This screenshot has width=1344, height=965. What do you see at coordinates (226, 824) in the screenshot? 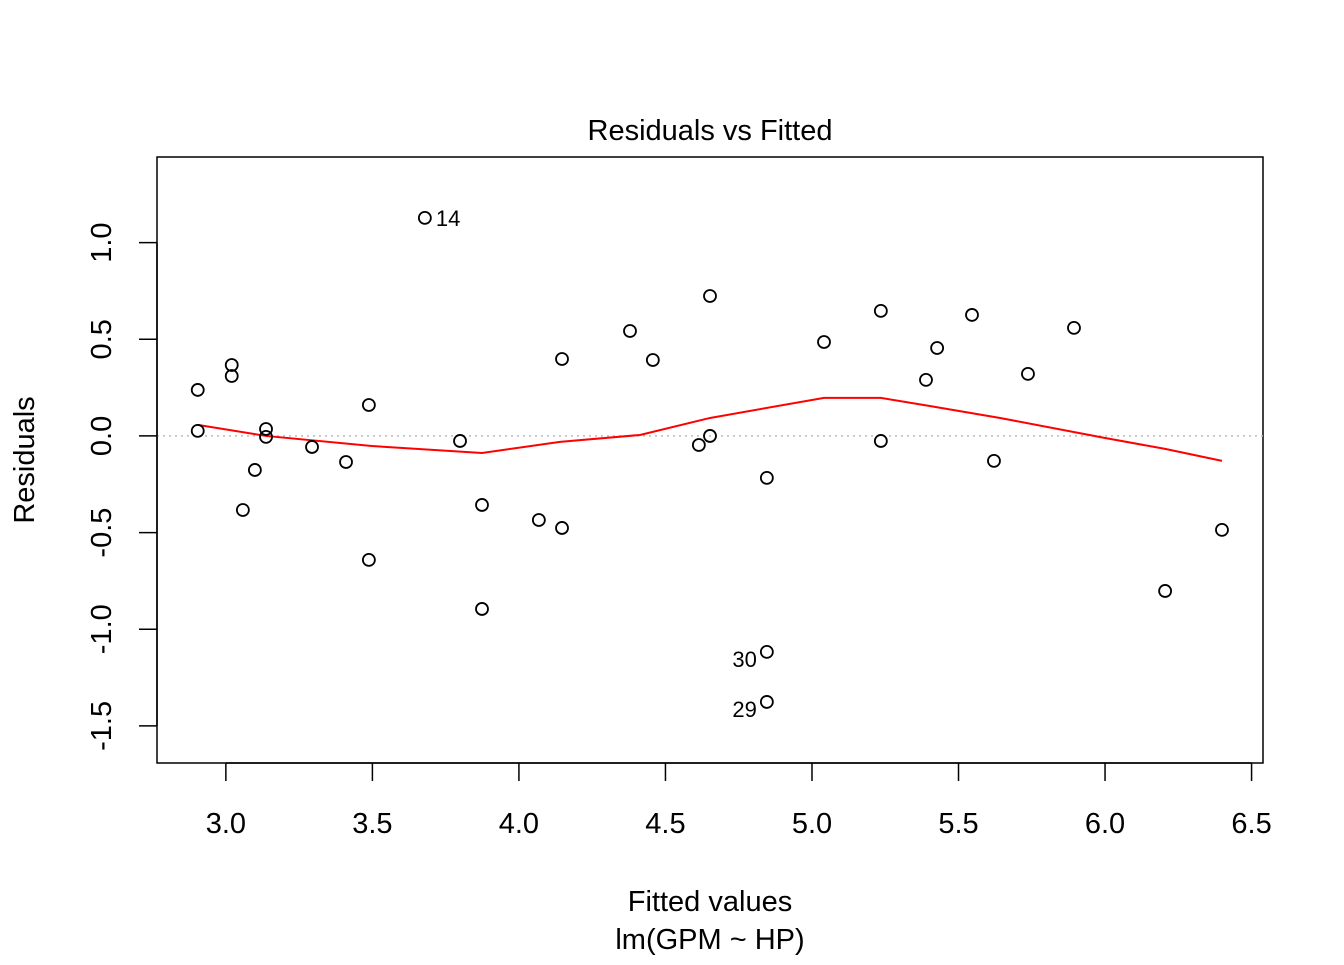
I see `x-tick-label: 3.0` at bounding box center [226, 824].